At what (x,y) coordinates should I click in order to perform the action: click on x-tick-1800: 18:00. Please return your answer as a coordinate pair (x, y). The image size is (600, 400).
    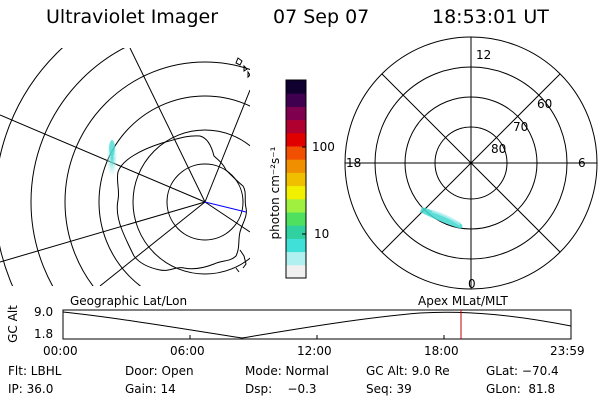
    Looking at the image, I should click on (441, 351).